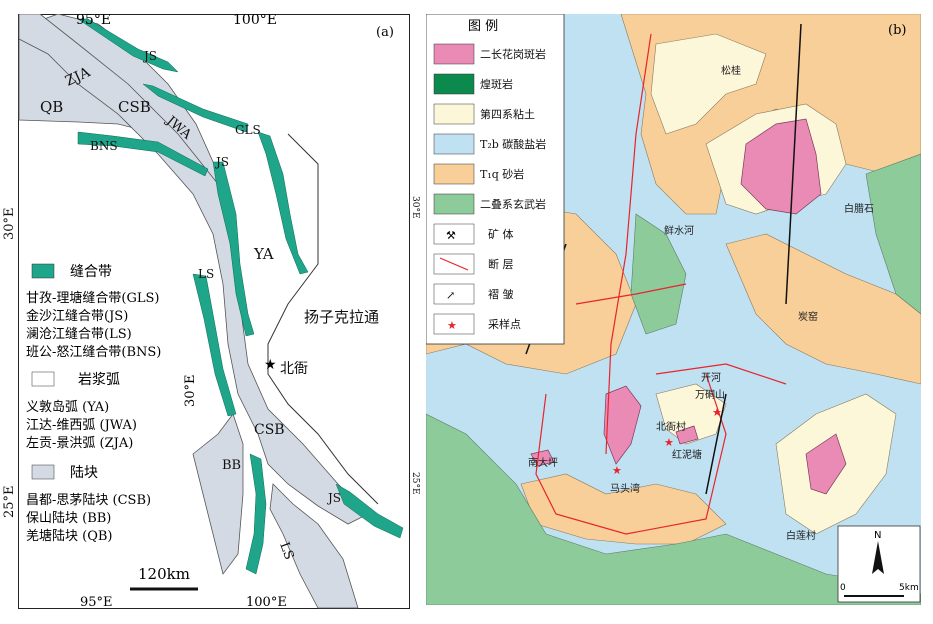 The image size is (933, 624). Describe the element at coordinates (385, 32) in the screenshot. I see `panel-a-tag: (a)` at that location.